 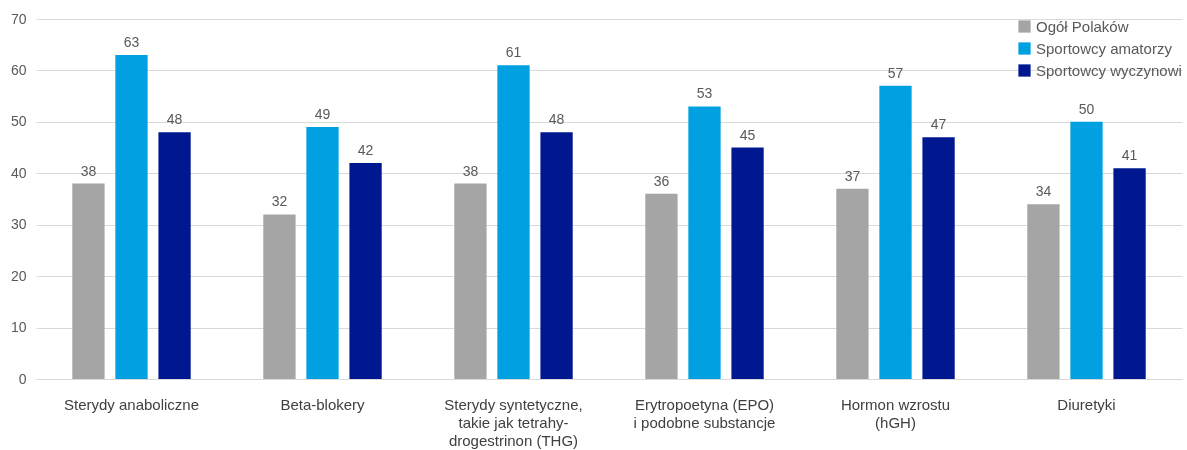 I want to click on y-tick-label: 70, so click(x=18, y=18).